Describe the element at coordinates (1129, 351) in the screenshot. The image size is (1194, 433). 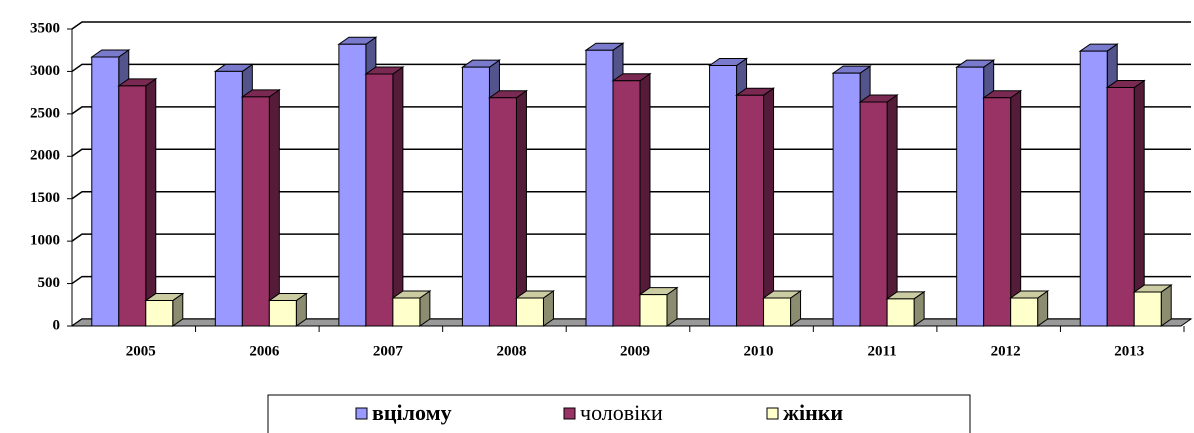
I see `x-tick-label: 2013` at that location.